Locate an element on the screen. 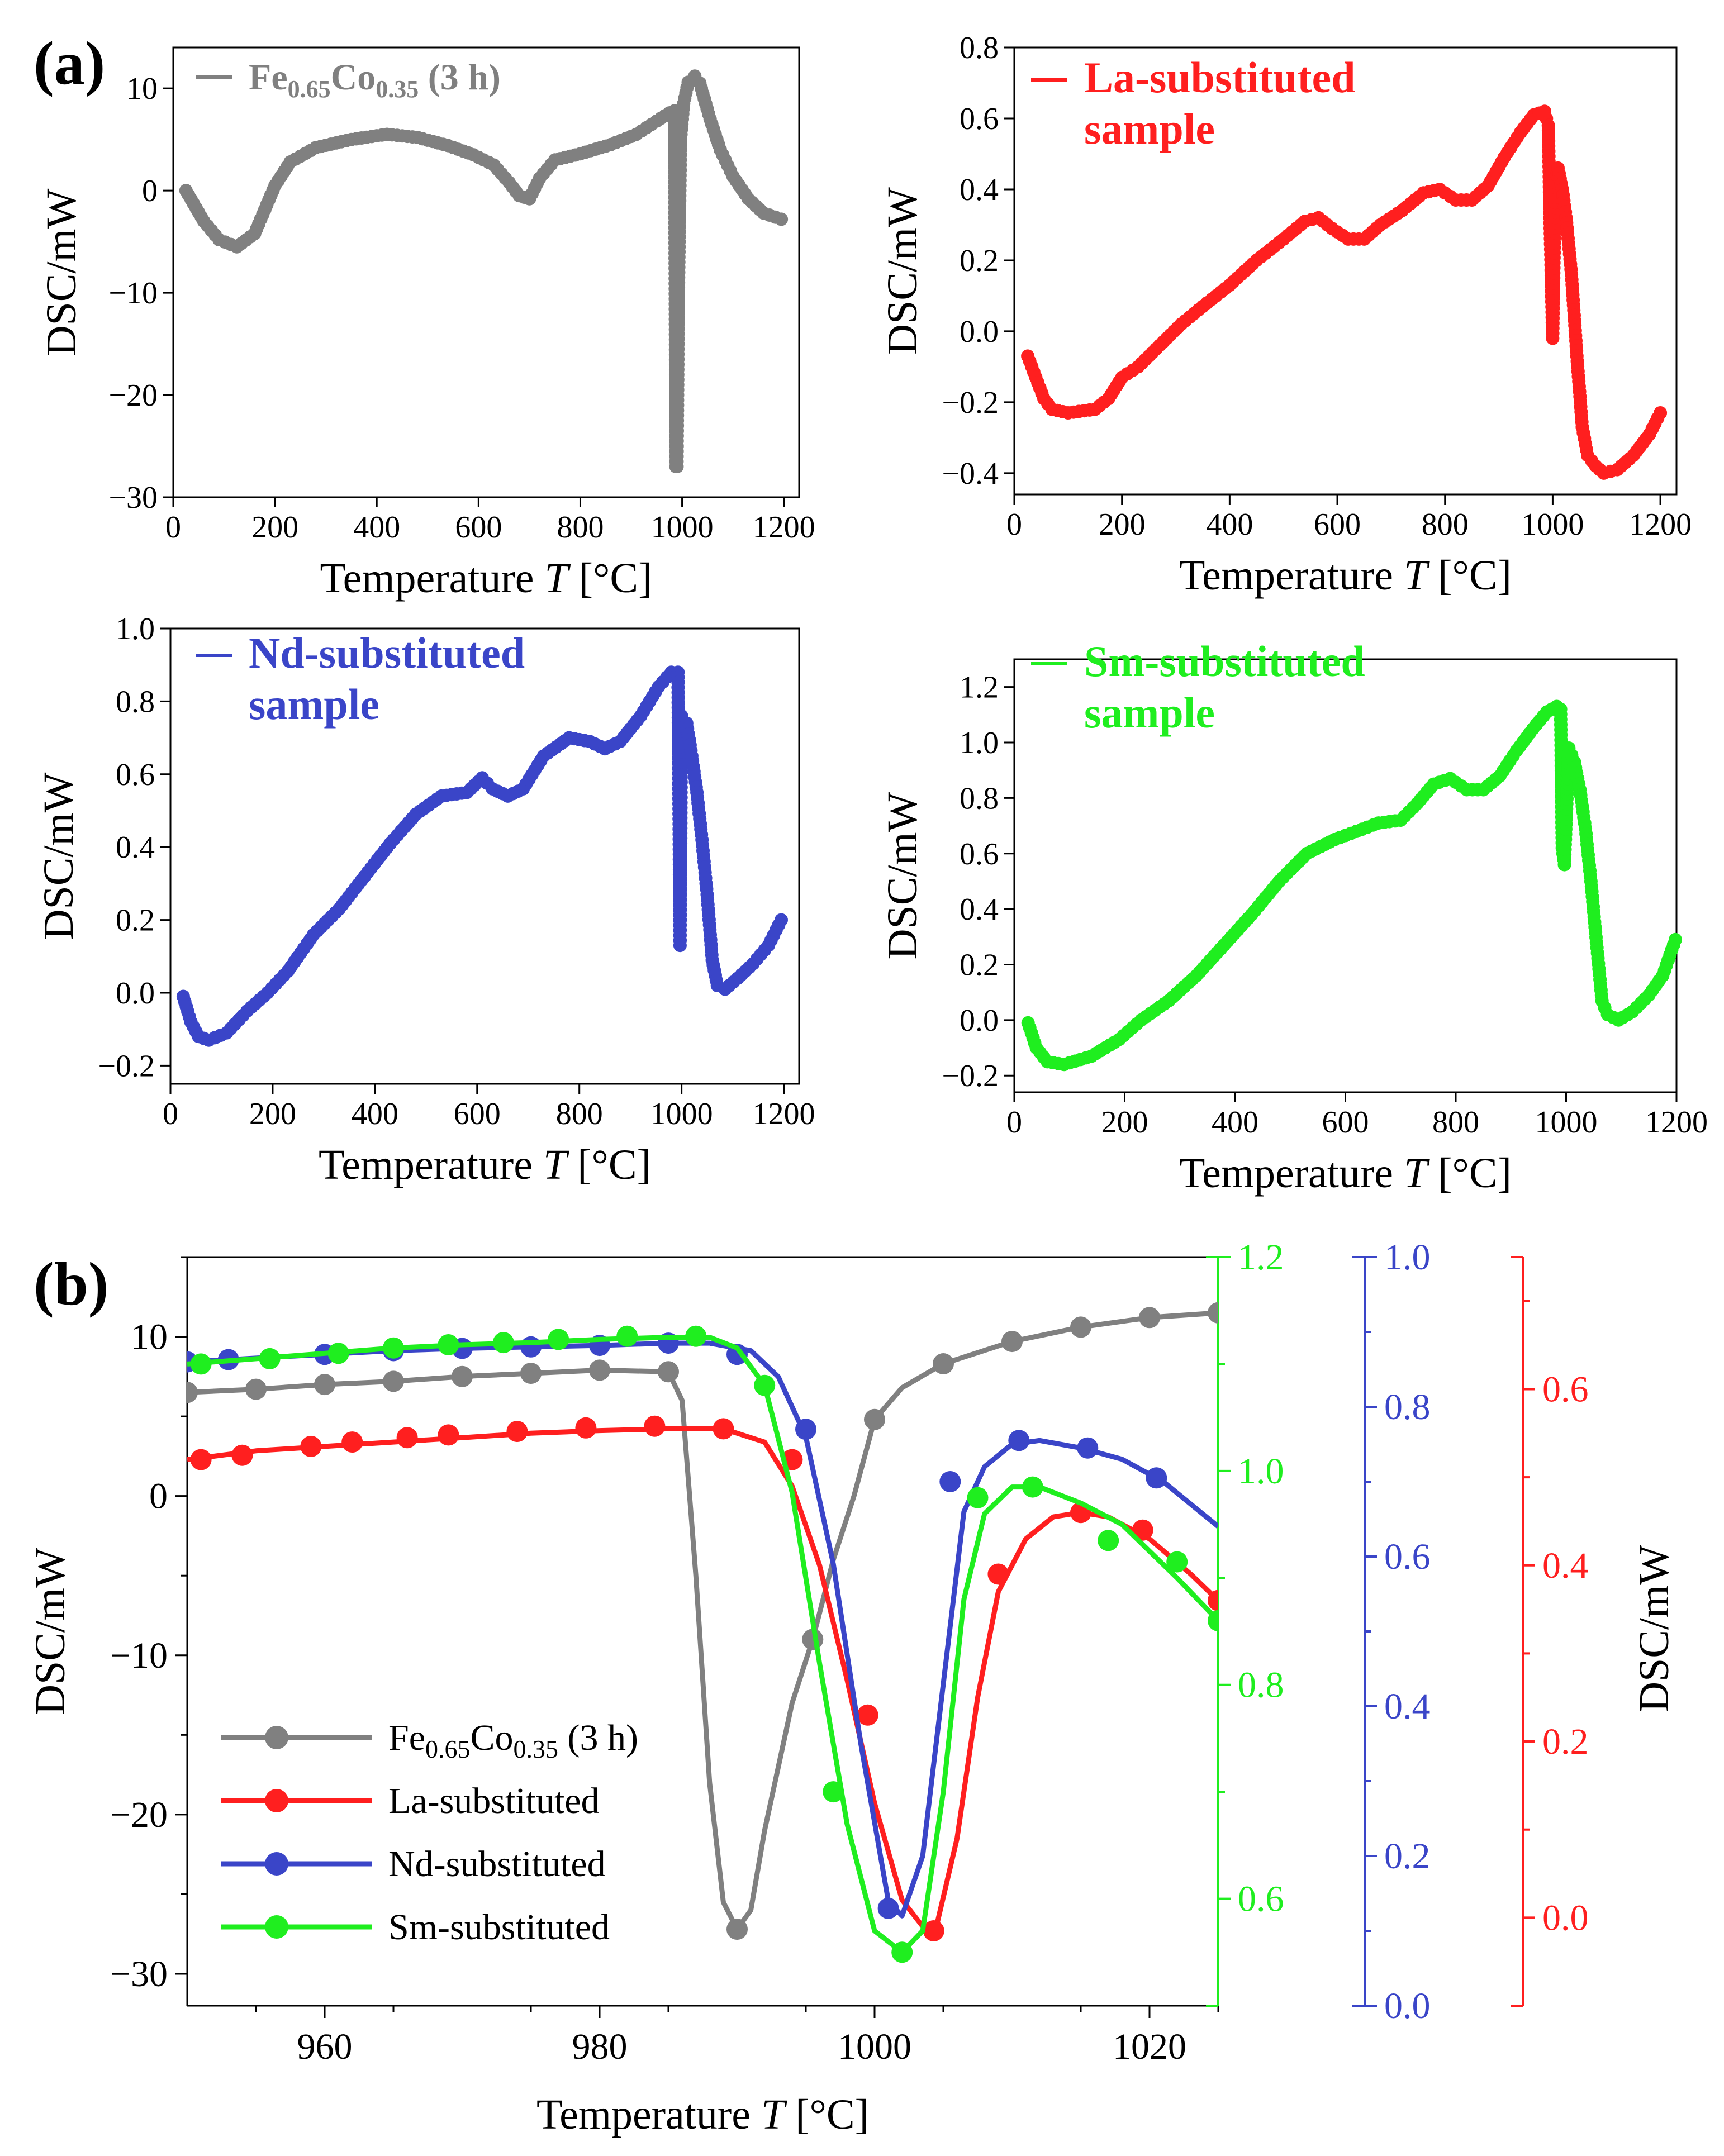 Image resolution: width=1724 pixels, height=2156 pixels. y-tick-label-green: 0.6 is located at coordinates (1261, 1899).